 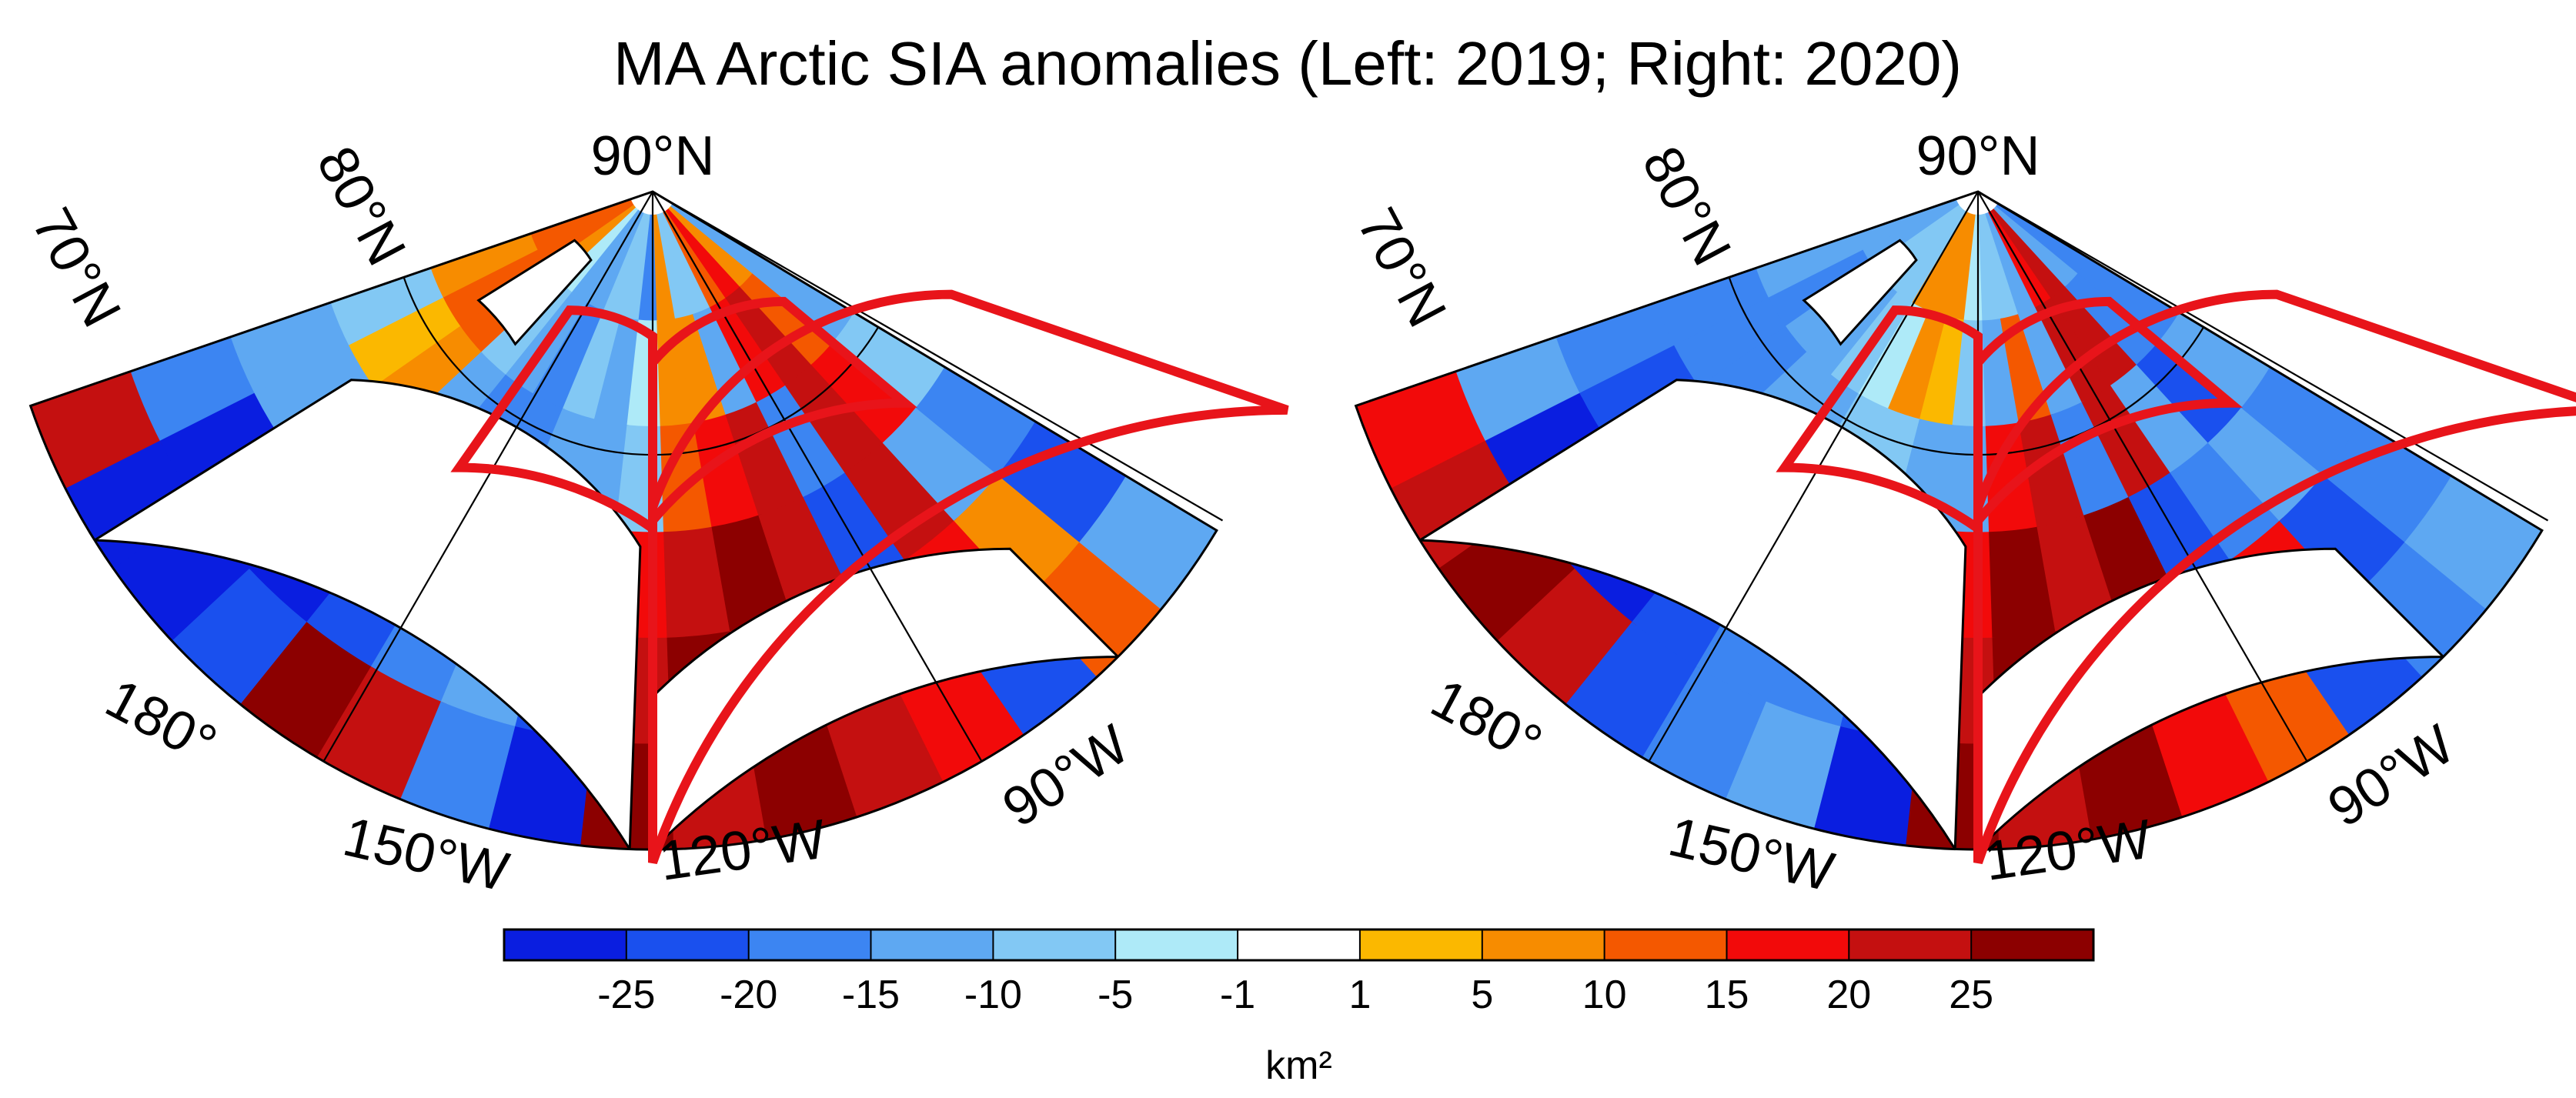 What do you see at coordinates (993, 995) in the screenshot?
I see `colorbar-tick-label: -10` at bounding box center [993, 995].